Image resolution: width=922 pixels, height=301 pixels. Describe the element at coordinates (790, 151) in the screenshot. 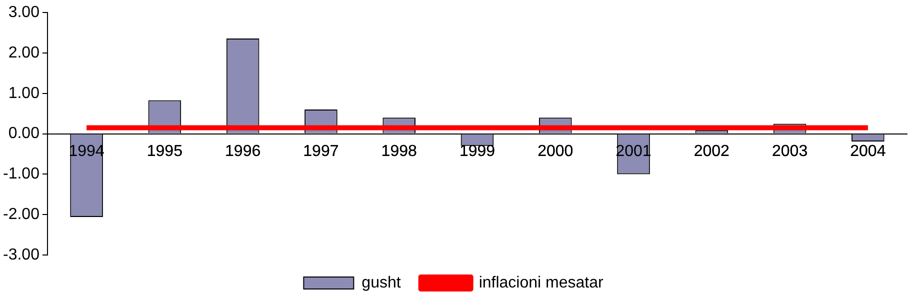

I see `x-tick-label: 2003` at that location.